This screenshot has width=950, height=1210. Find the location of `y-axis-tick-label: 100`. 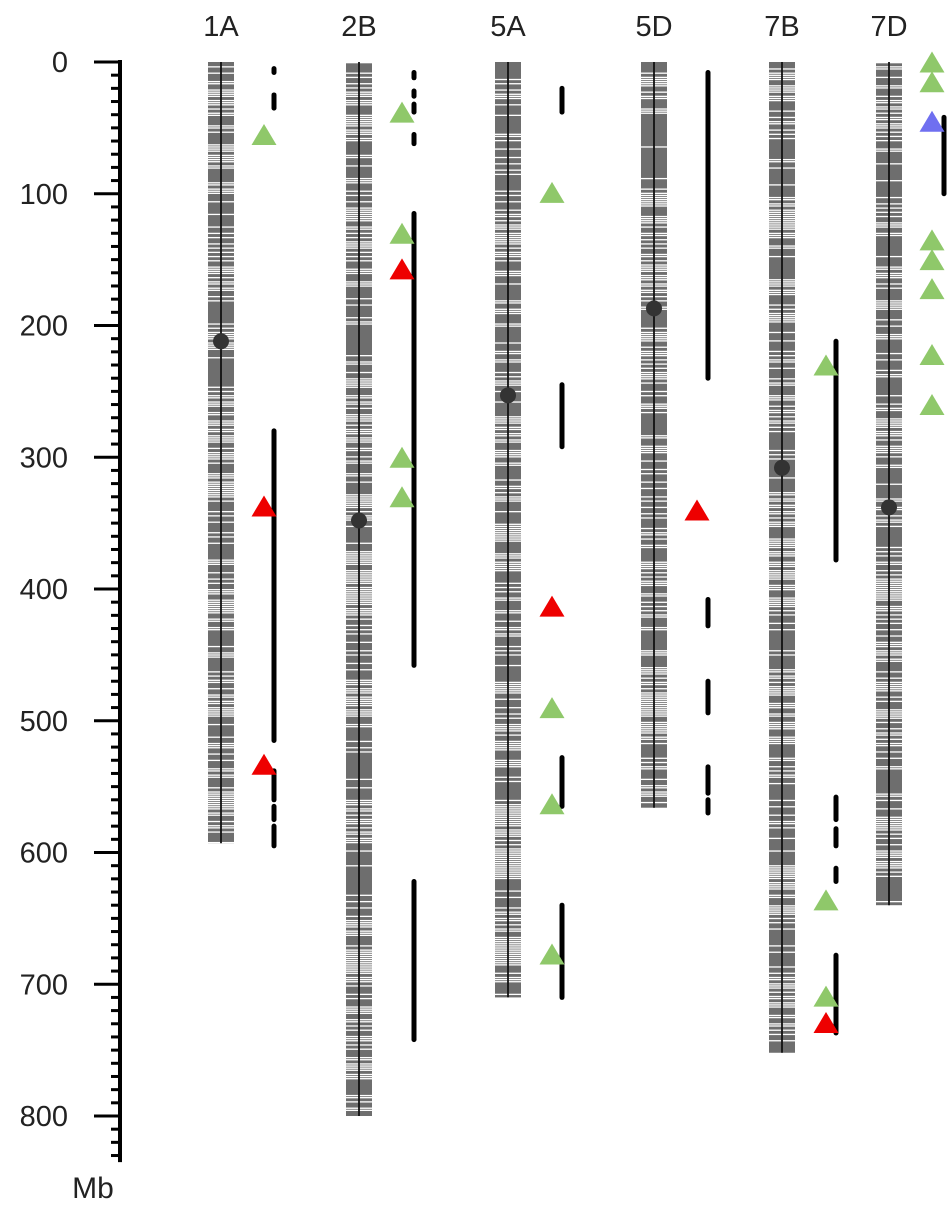

y-axis-tick-label: 100 is located at coordinates (44, 195).